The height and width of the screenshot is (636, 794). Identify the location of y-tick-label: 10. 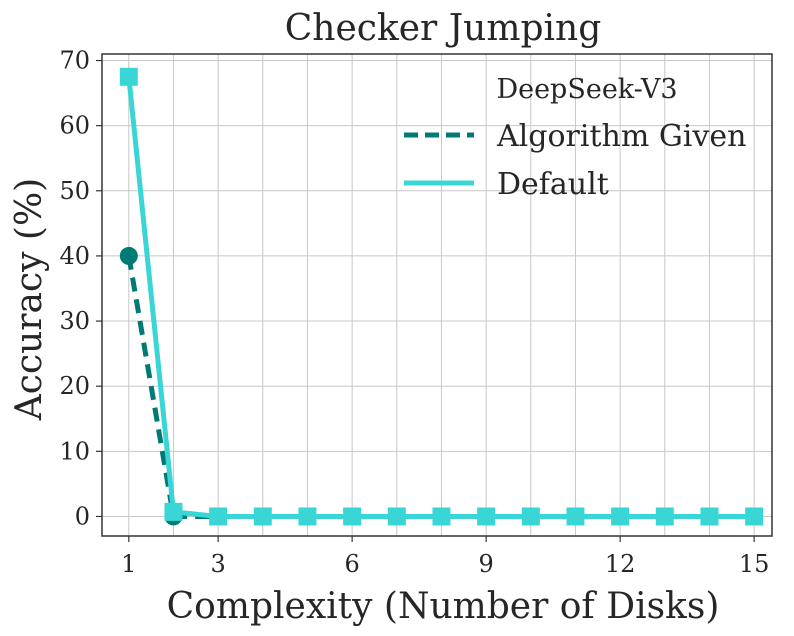
(74, 451).